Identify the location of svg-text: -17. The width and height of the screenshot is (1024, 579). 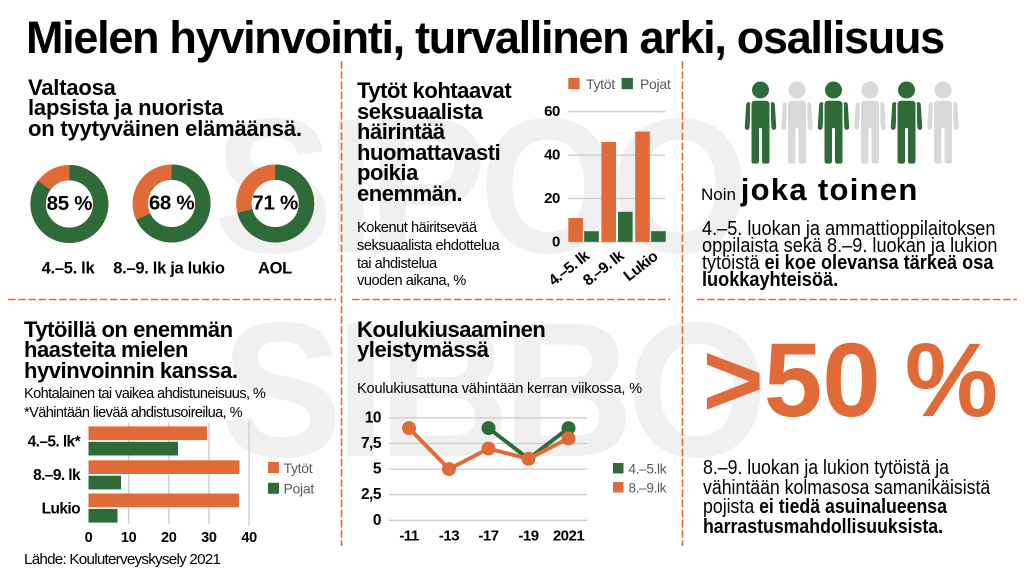
(488, 536).